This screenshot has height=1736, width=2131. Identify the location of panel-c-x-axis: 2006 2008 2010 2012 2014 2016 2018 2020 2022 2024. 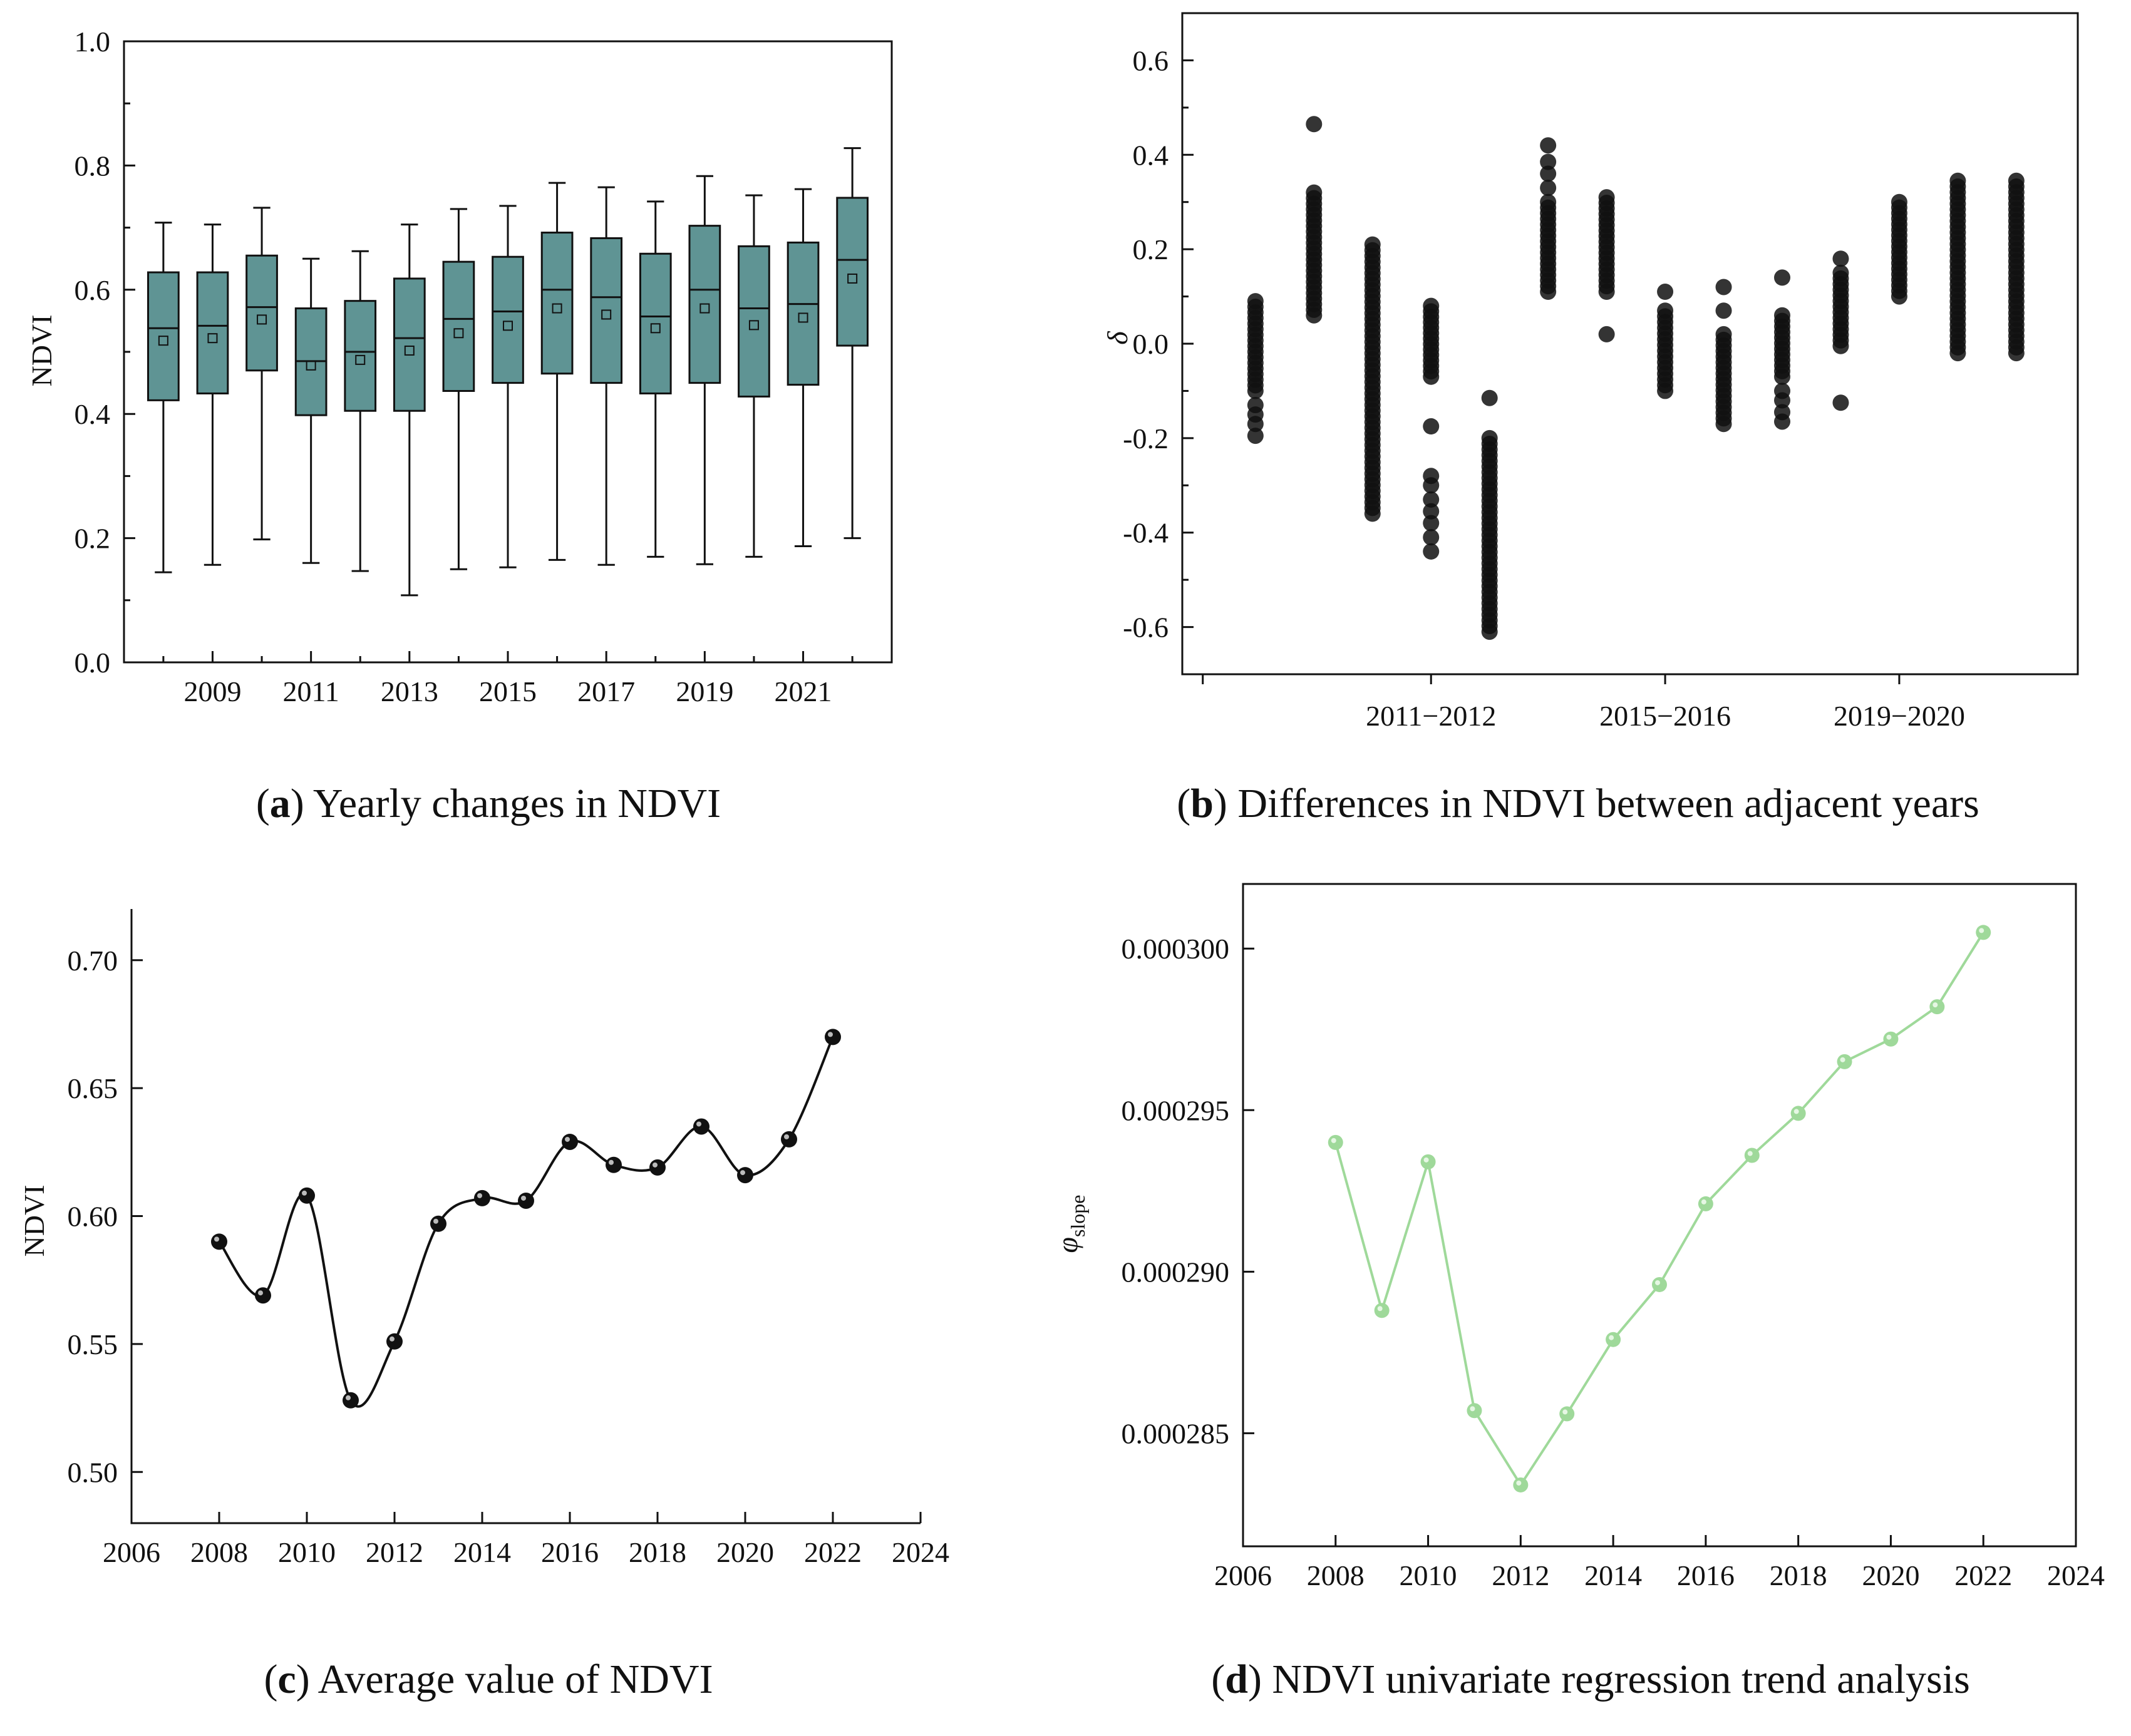
(526, 1540).